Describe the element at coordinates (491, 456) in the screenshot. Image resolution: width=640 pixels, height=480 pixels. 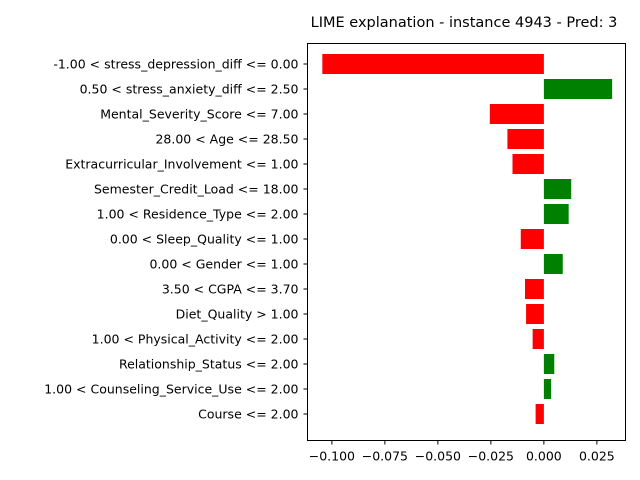
I see `x-tick-label-3: −0.025` at that location.